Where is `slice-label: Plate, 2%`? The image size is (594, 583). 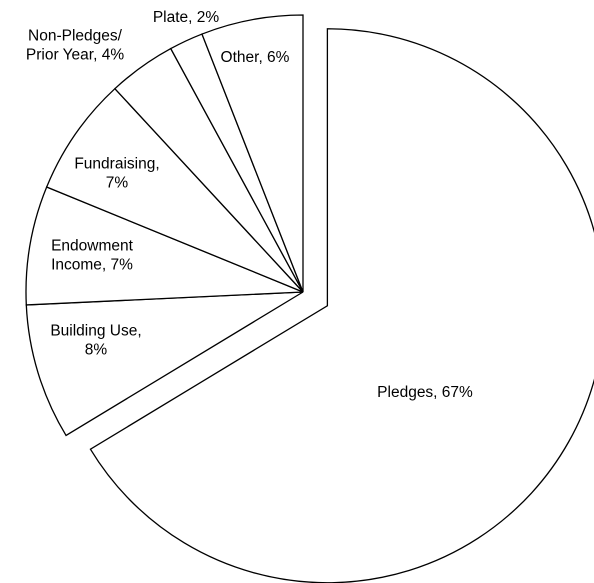
slice-label: Plate, 2% is located at coordinates (186, 17).